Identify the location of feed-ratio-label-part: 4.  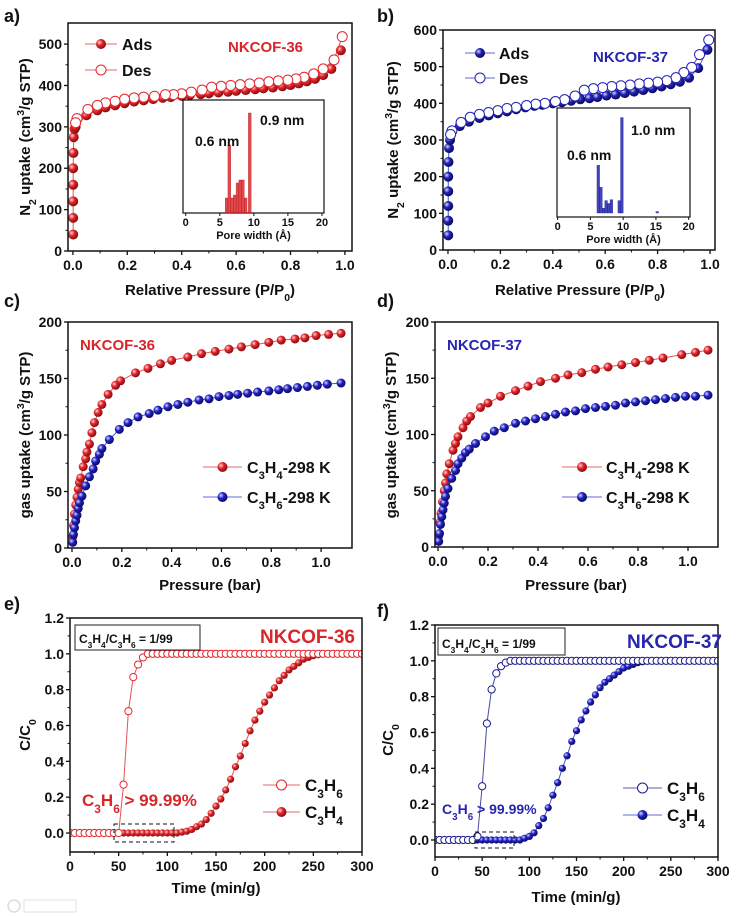
(466, 650).